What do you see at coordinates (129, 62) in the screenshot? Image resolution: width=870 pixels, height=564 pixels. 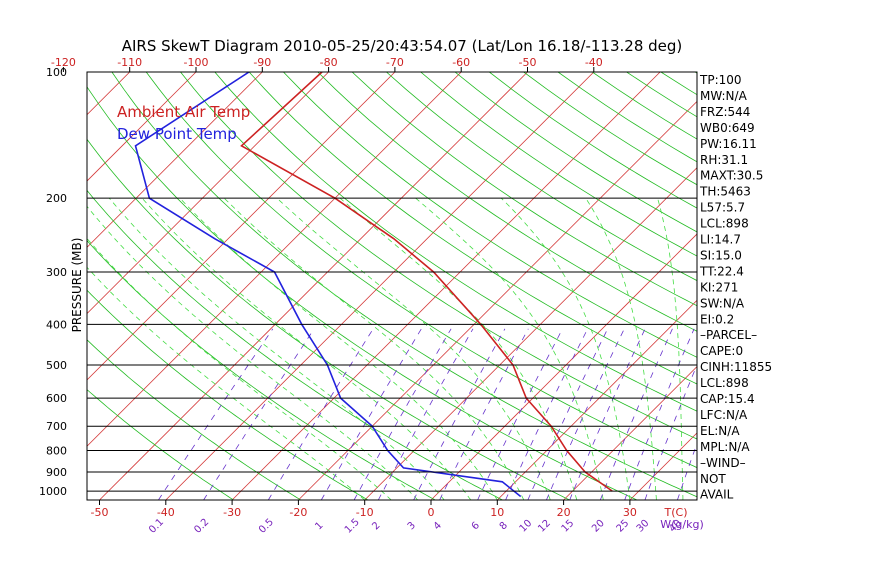 I see `top-temp-tick-label: -110` at bounding box center [129, 62].